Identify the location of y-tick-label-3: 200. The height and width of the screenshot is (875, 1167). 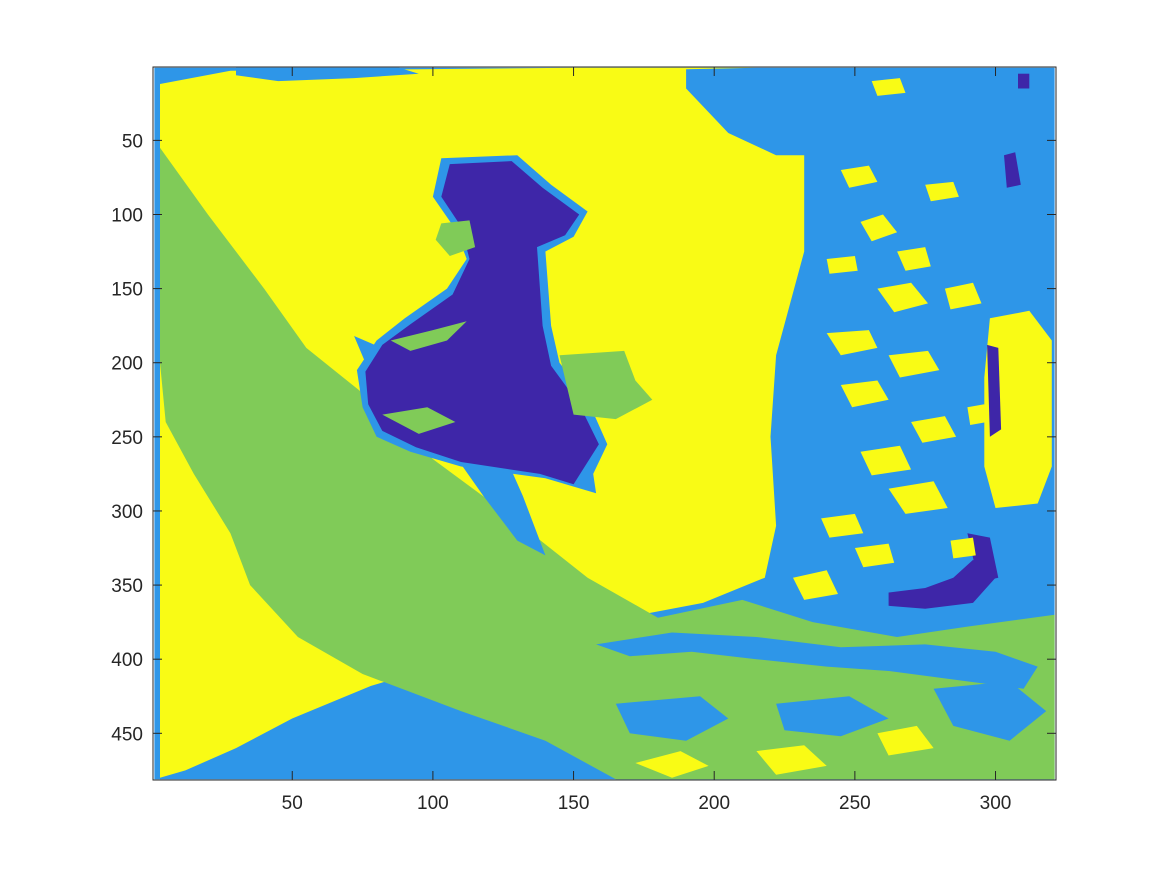
(127, 364).